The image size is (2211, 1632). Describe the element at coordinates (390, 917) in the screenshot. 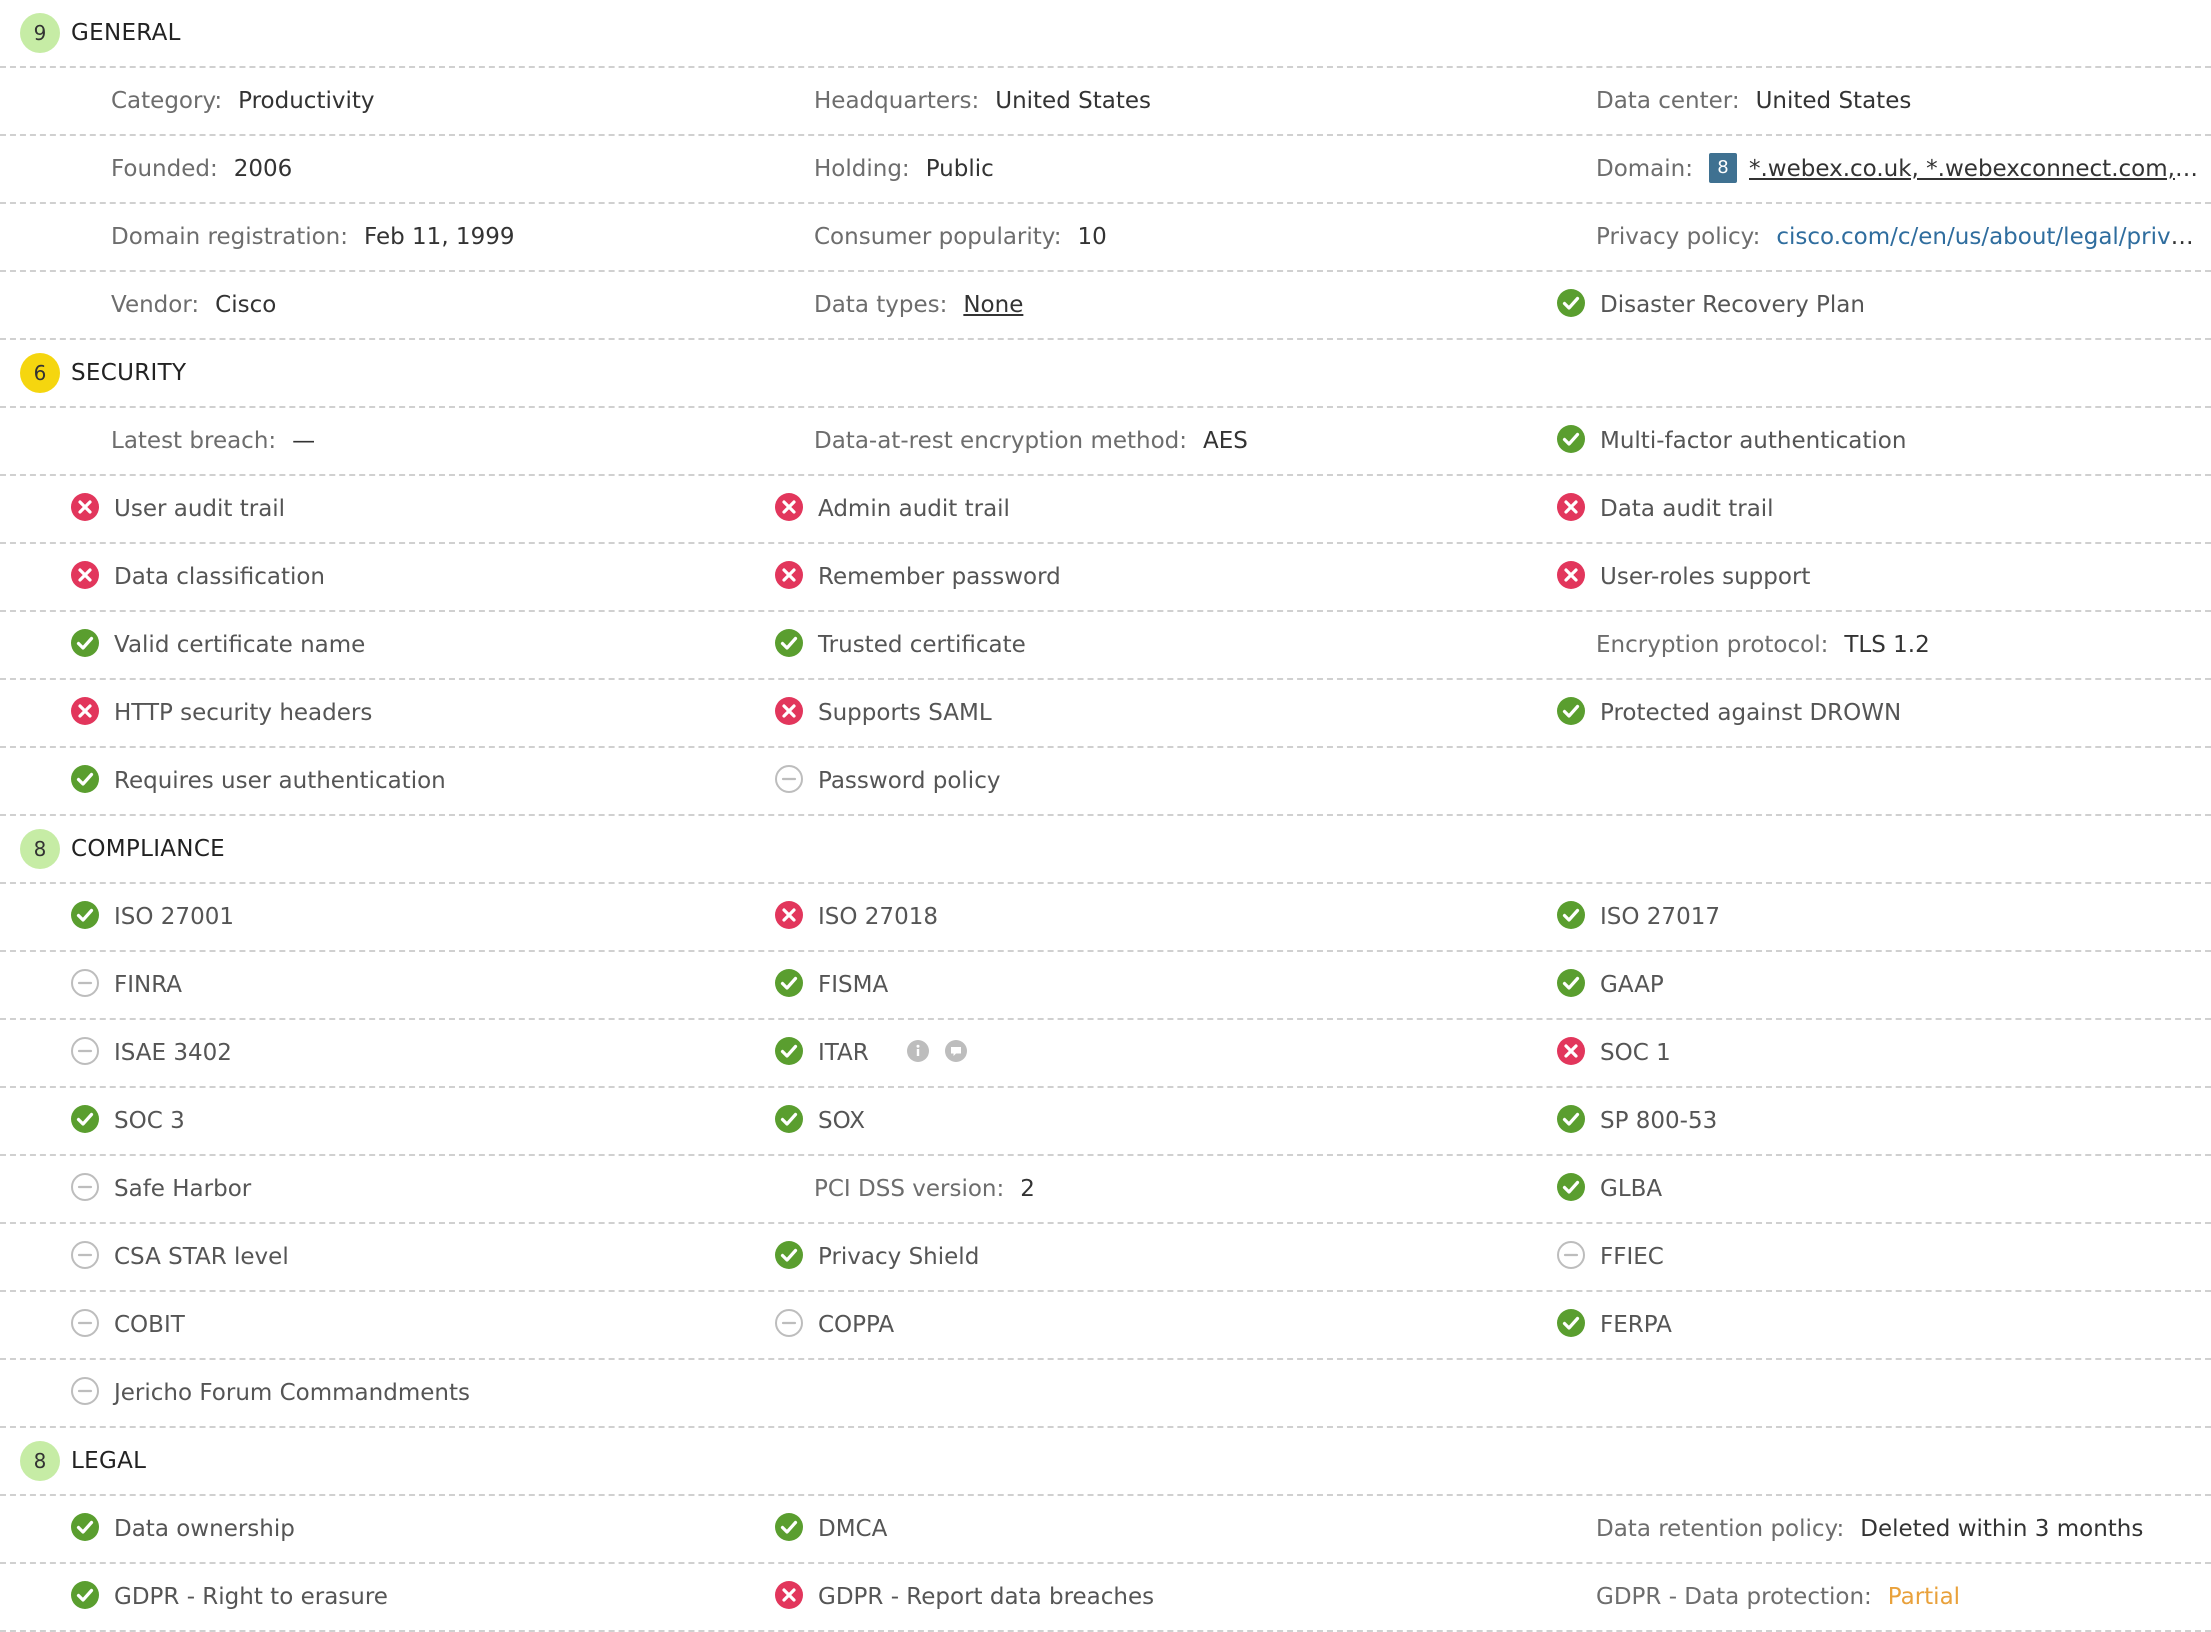

I see `iso27001-item: ISO 27001` at that location.